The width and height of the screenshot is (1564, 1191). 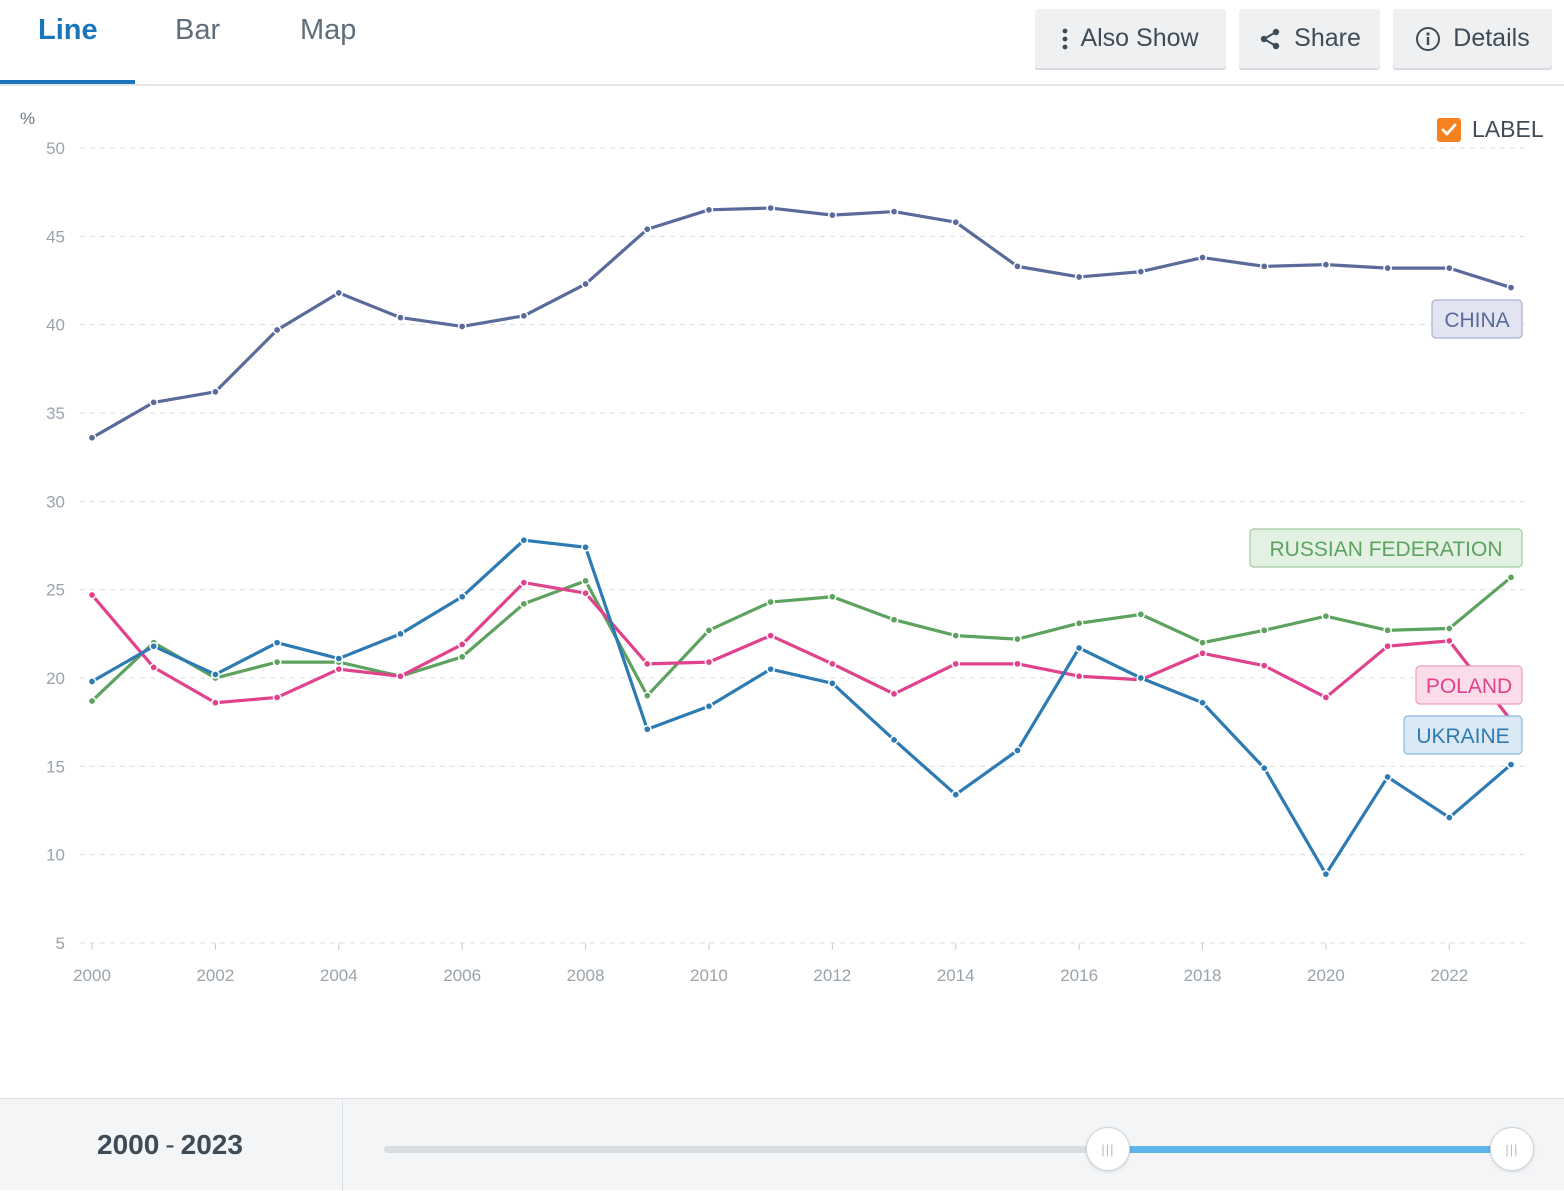 I want to click on x-tick-label: 2006, so click(x=462, y=975).